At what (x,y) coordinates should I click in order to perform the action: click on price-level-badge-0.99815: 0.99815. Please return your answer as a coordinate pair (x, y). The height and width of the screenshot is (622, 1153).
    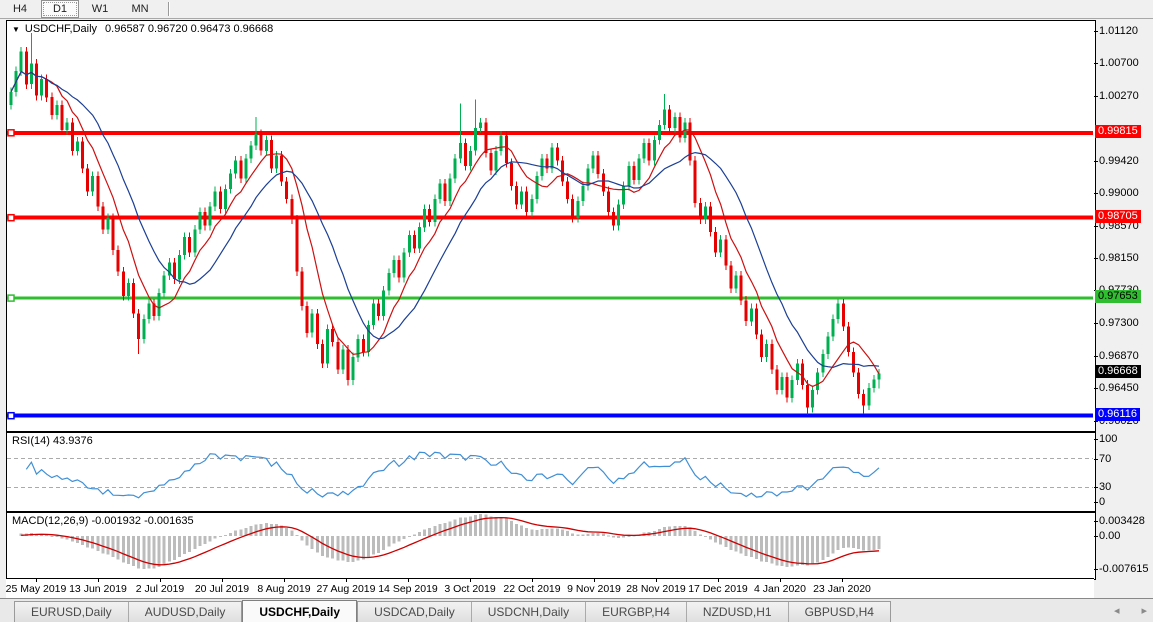
    Looking at the image, I should click on (1118, 131).